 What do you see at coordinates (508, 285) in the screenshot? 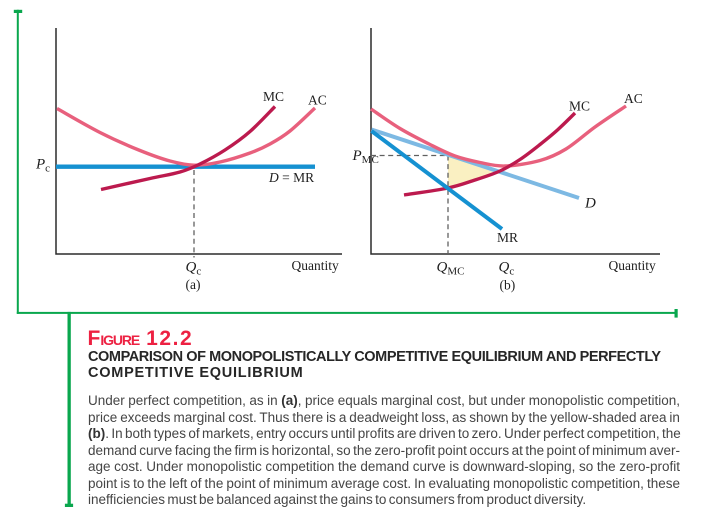
I see `svg-text: (b)` at bounding box center [508, 285].